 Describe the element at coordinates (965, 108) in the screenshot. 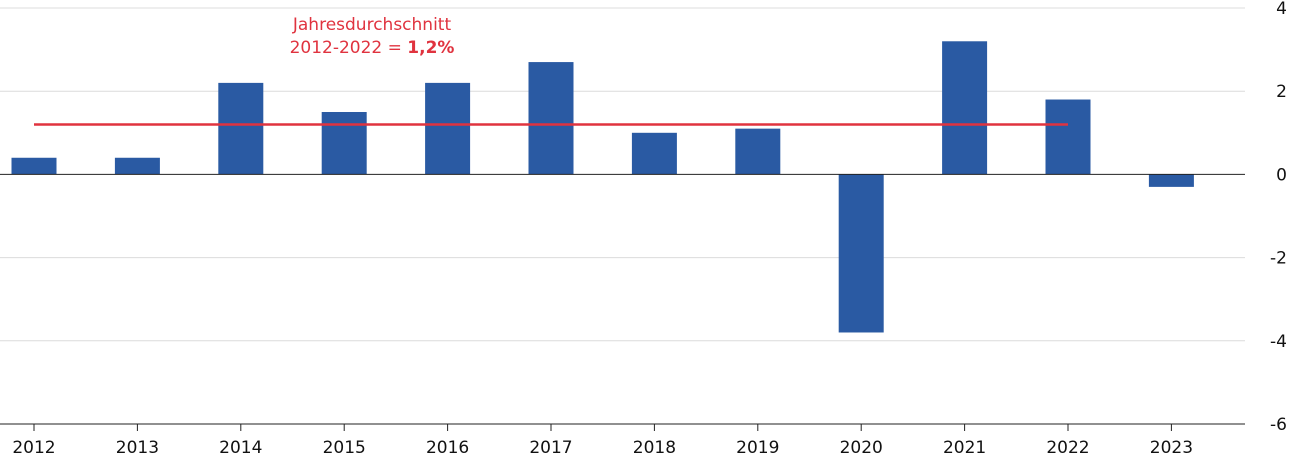

I see `bar-2021` at that location.